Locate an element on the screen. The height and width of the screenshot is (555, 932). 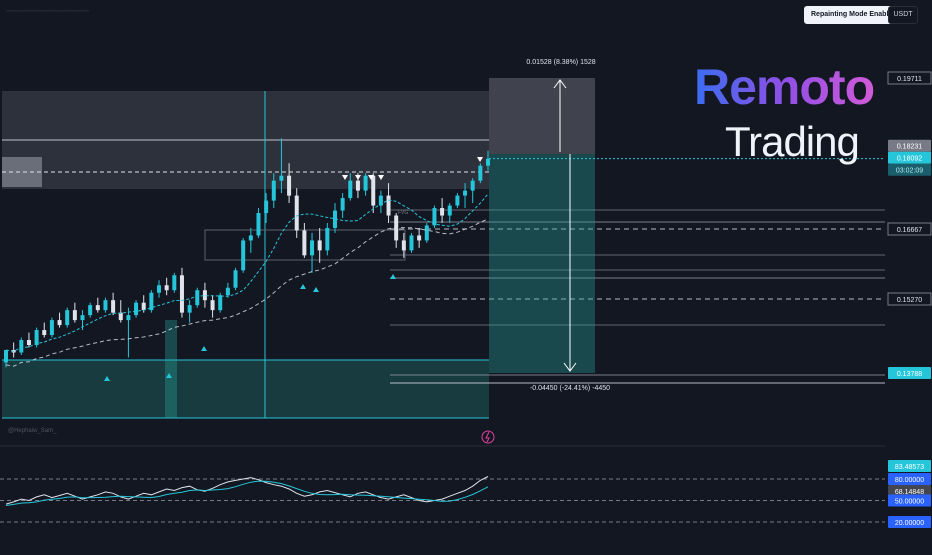
osc-label-80-bg is located at coordinates (909, 479).